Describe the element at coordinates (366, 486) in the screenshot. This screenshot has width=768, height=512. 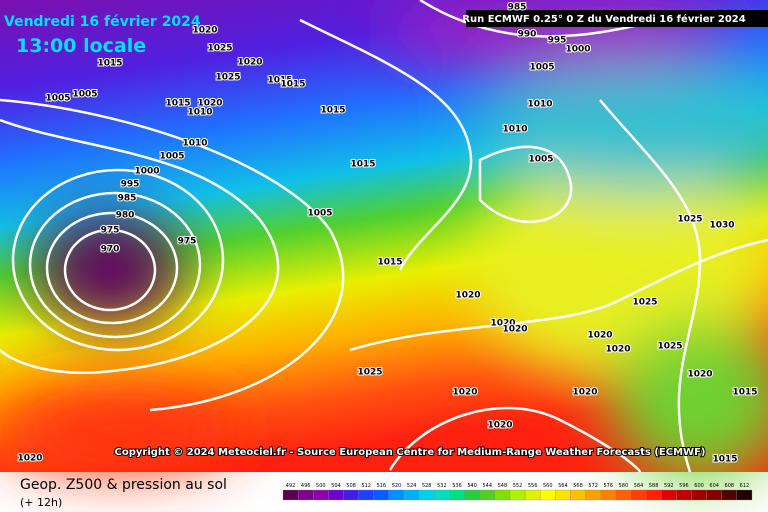
I see `legend-label: 512` at that location.